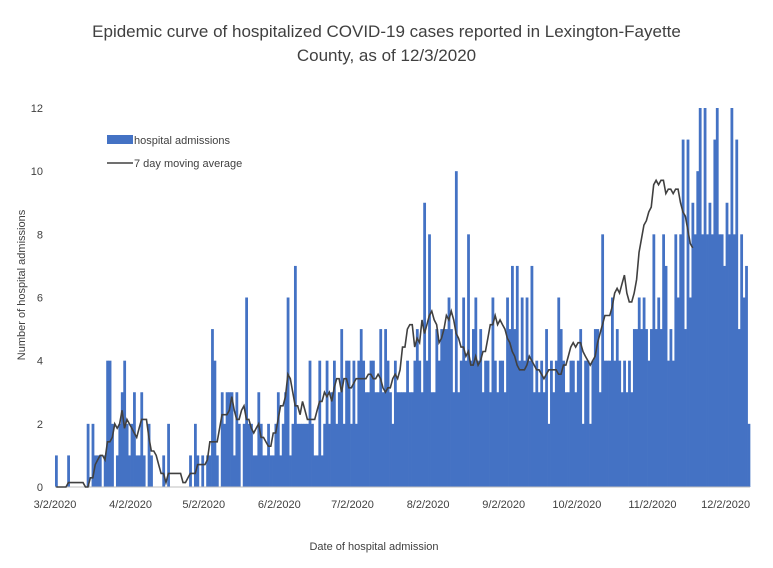 The width and height of the screenshot is (773, 568). What do you see at coordinates (40, 425) in the screenshot?
I see `y-tick-label: 2` at bounding box center [40, 425].